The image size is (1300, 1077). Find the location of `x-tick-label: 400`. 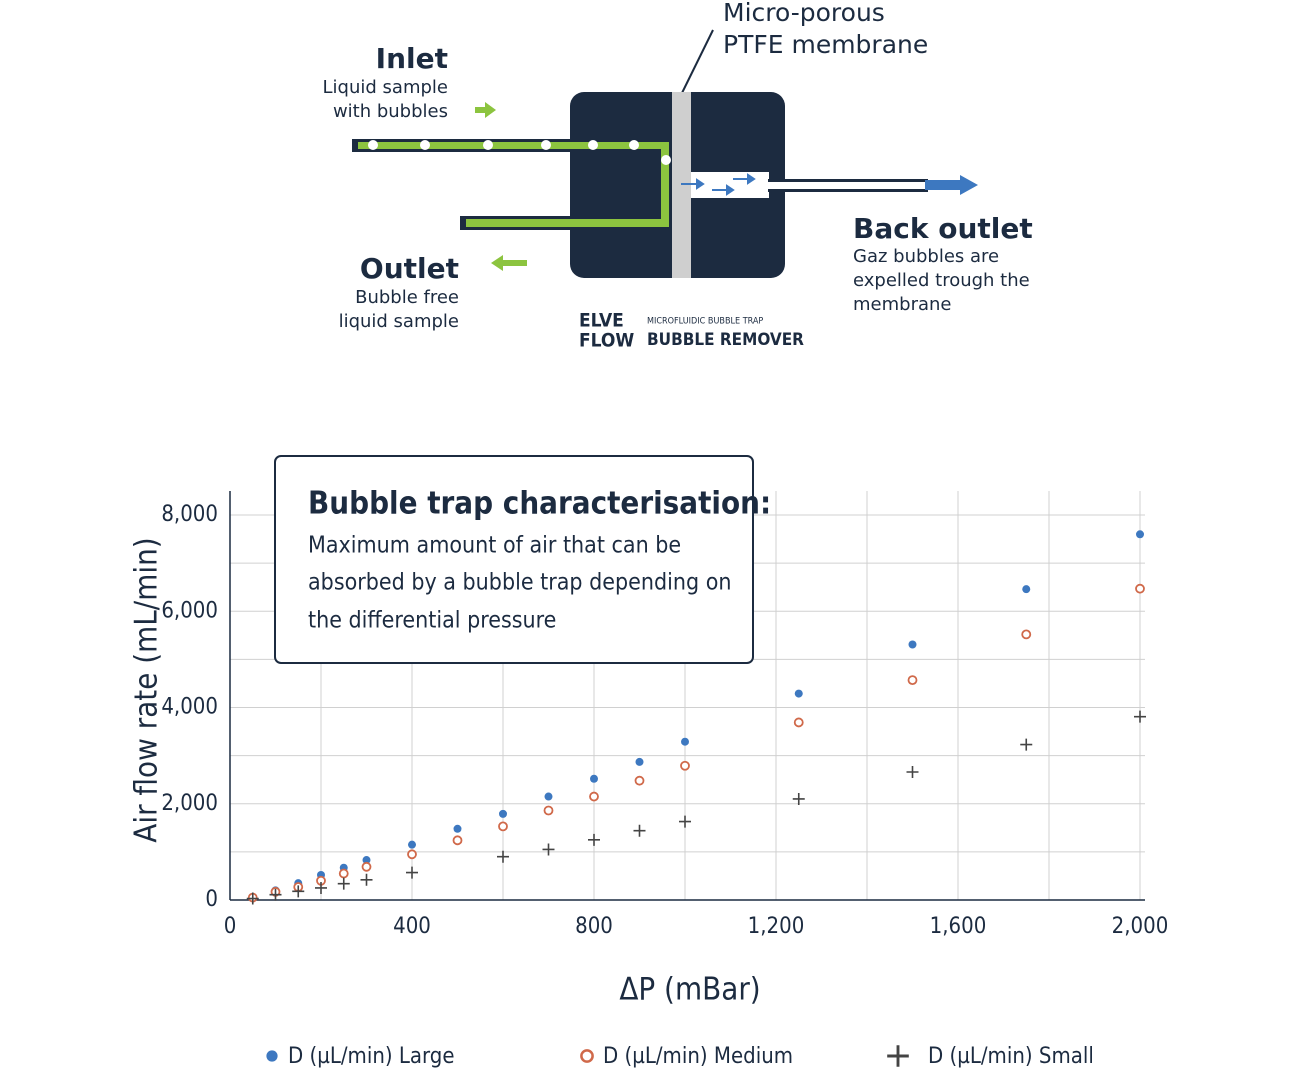

x-tick-label: 400 is located at coordinates (412, 926).